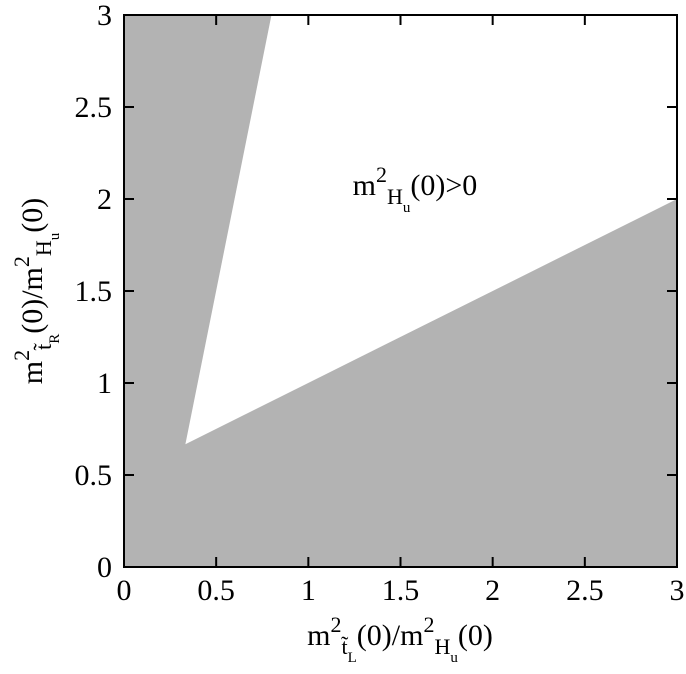 The image size is (686, 674). What do you see at coordinates (32, 300) in the screenshot?
I see `y-axis-label-part: (0)/m` at bounding box center [32, 300].